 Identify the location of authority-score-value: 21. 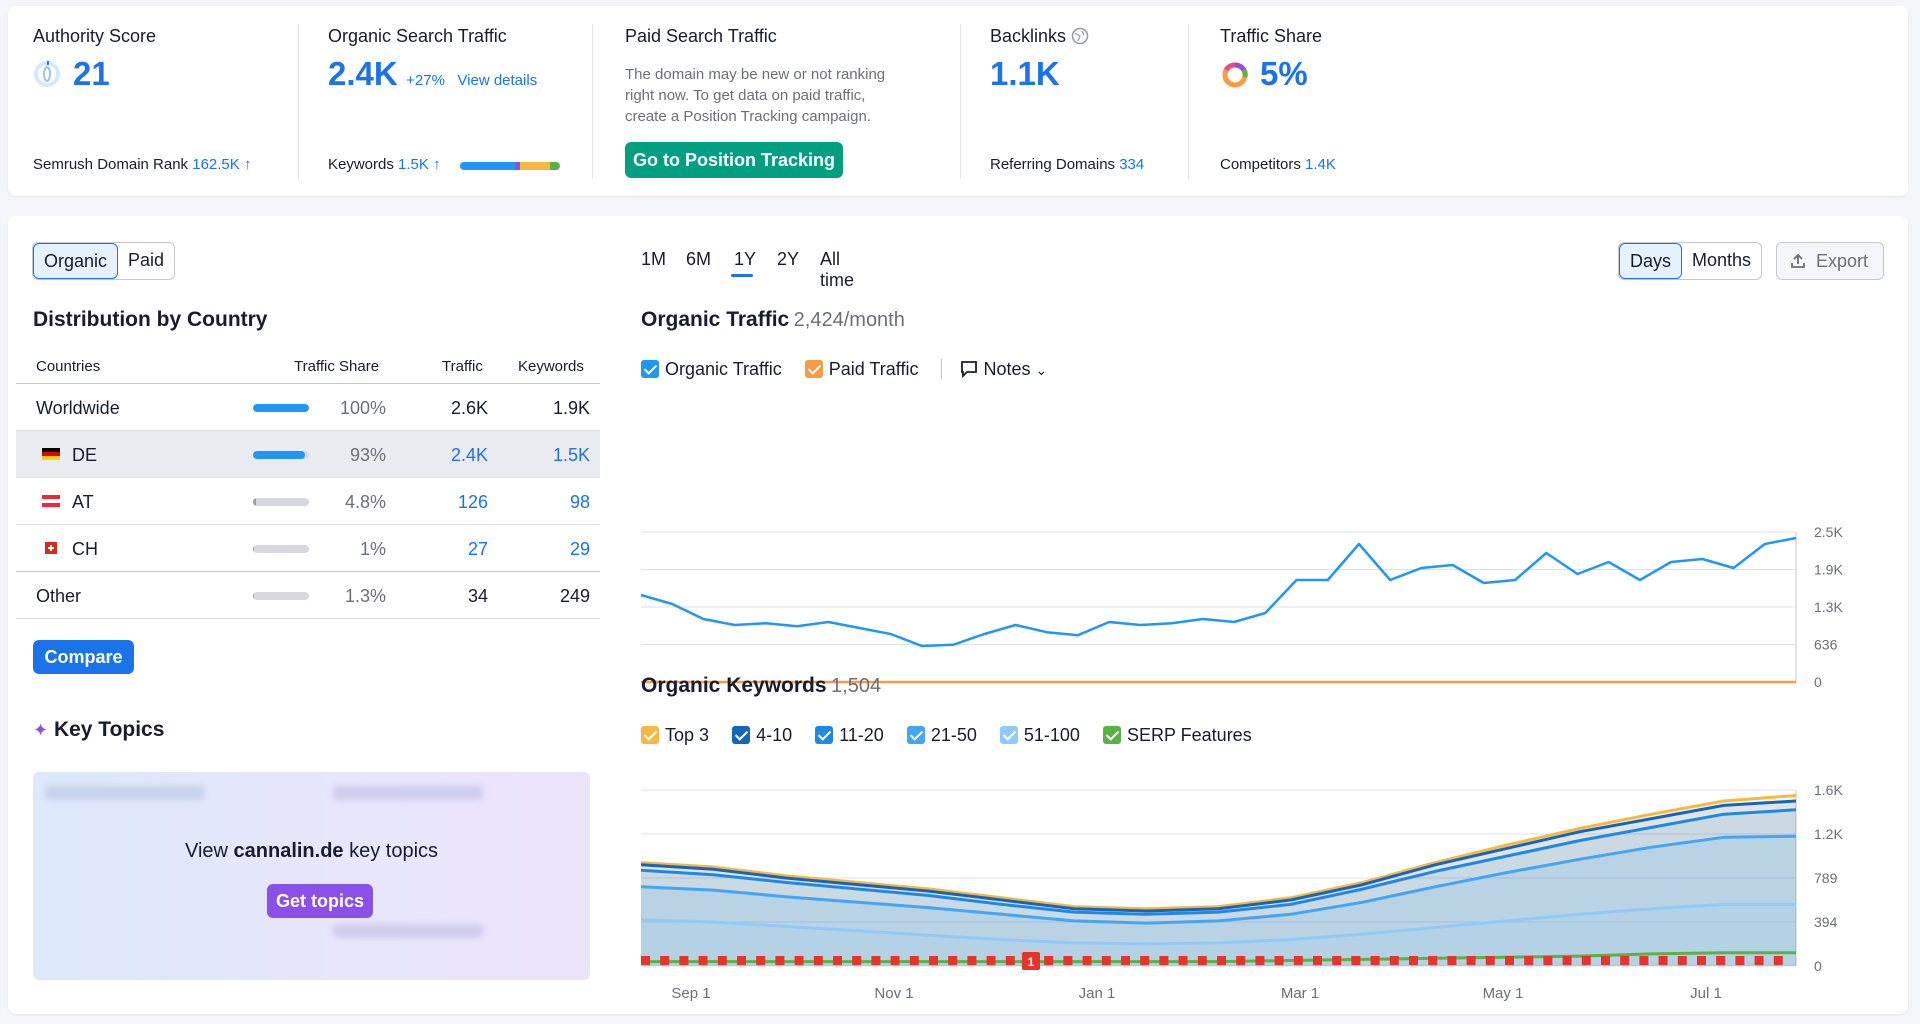
(91, 73).